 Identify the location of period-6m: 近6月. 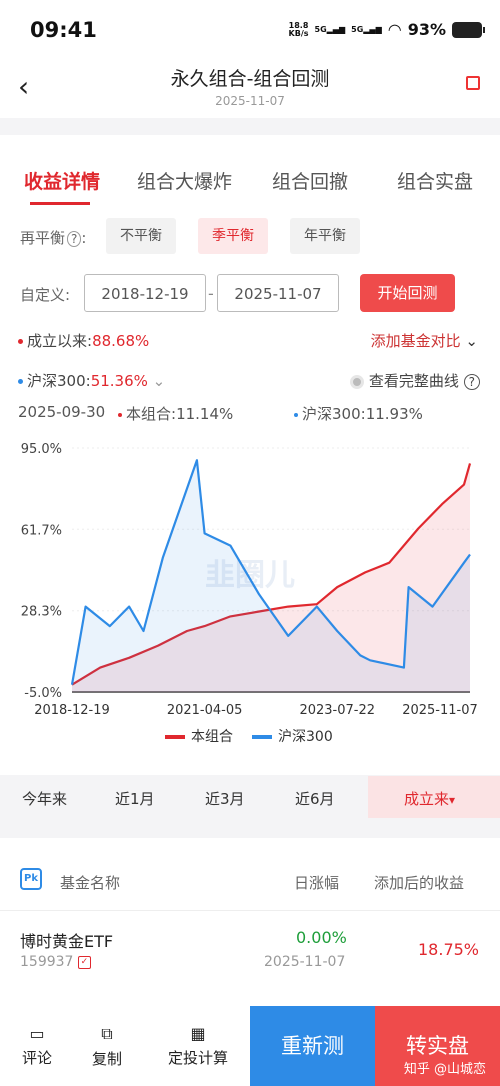
(315, 799).